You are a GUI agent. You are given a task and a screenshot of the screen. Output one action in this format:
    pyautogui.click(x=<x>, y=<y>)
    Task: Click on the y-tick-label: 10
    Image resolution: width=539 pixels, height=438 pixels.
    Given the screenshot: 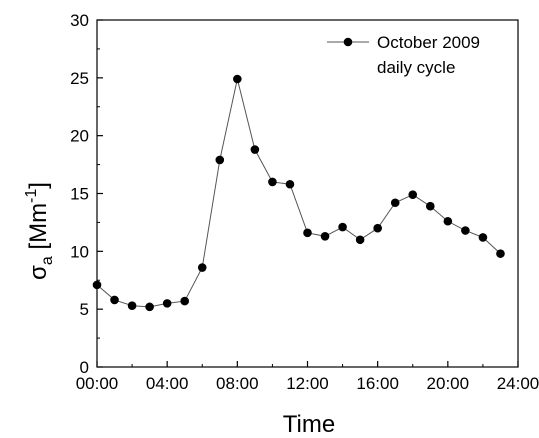 What is the action you would take?
    pyautogui.click(x=79, y=251)
    